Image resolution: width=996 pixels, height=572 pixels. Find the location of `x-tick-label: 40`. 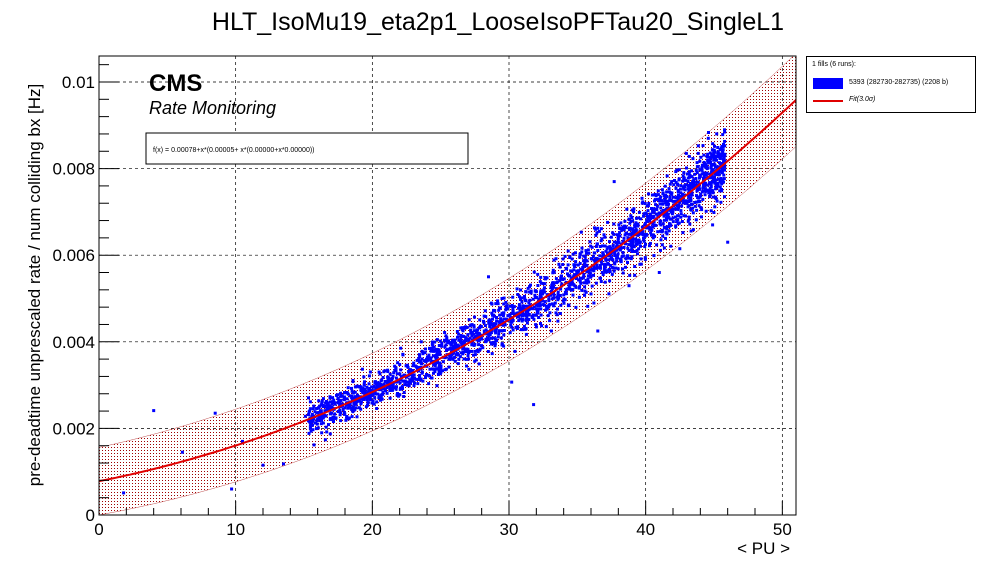

x-tick-label: 40 is located at coordinates (645, 529).